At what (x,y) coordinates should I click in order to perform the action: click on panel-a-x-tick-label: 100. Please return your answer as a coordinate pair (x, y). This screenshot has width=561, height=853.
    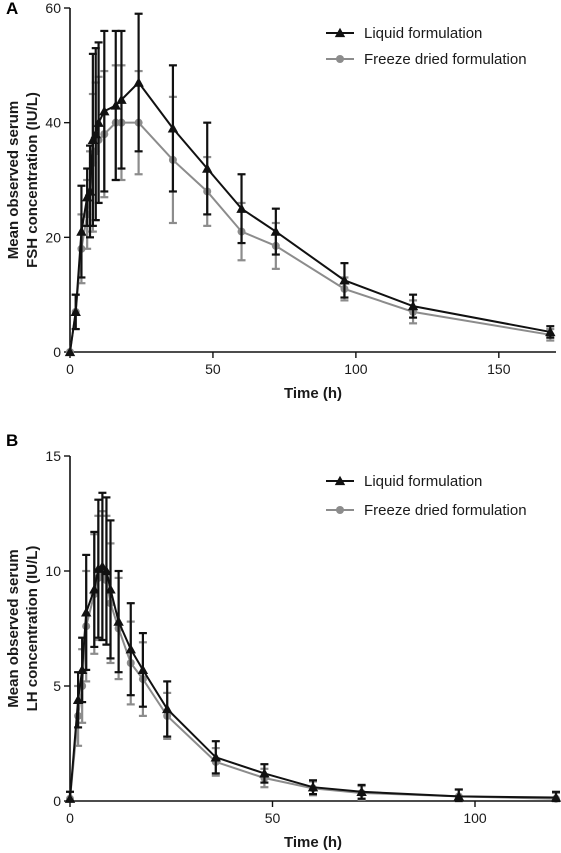
    Looking at the image, I should click on (356, 369).